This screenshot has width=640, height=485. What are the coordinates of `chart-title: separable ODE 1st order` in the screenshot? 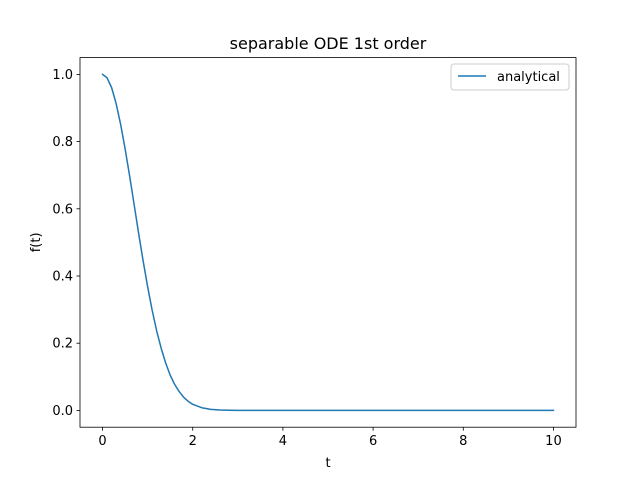 It's located at (328, 43).